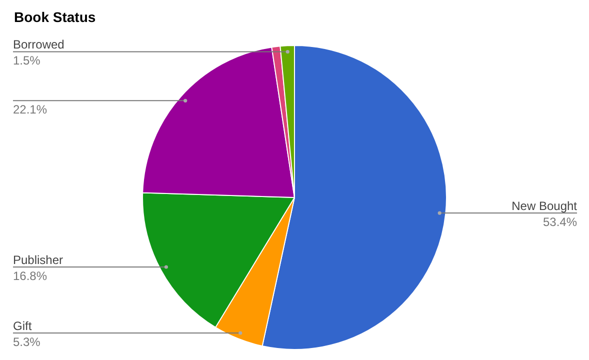 Image resolution: width=589 pixels, height=360 pixels. What do you see at coordinates (30, 109) in the screenshot?
I see `data-label: 22.1%` at bounding box center [30, 109].